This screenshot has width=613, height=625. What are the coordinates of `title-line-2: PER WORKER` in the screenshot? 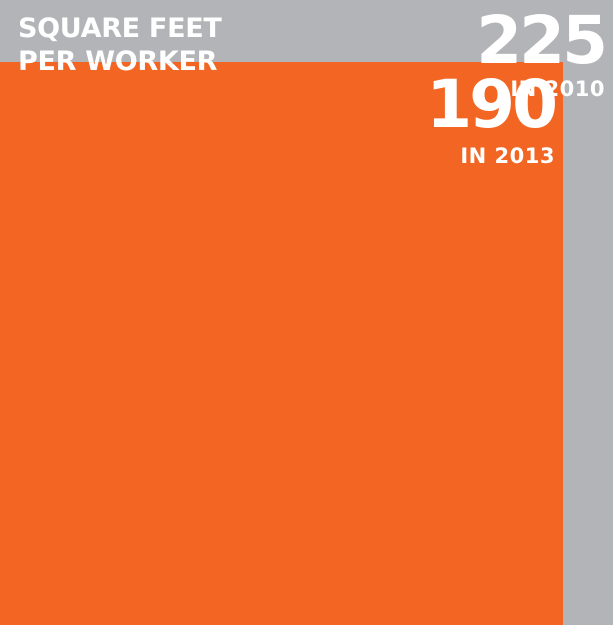 It's located at (118, 61).